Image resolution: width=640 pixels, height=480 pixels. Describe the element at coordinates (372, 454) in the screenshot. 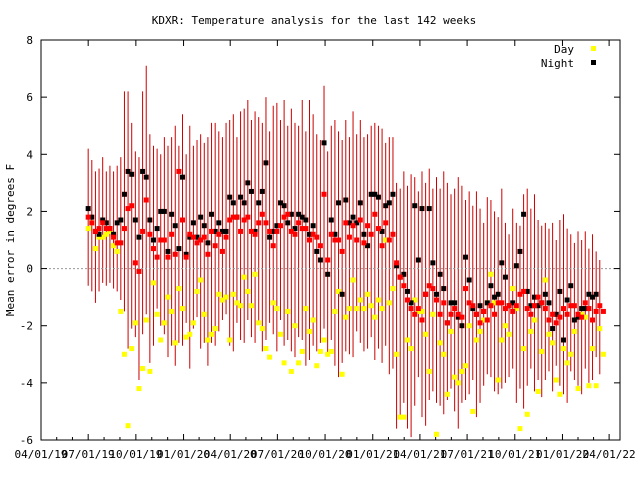

I see `x-tick-label: 01/01/21` at that location.